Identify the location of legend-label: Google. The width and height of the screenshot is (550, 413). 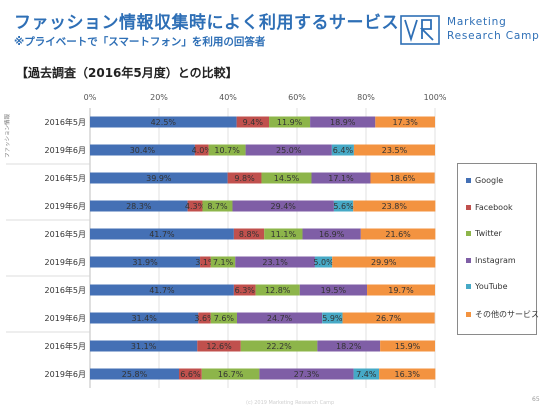
(489, 180).